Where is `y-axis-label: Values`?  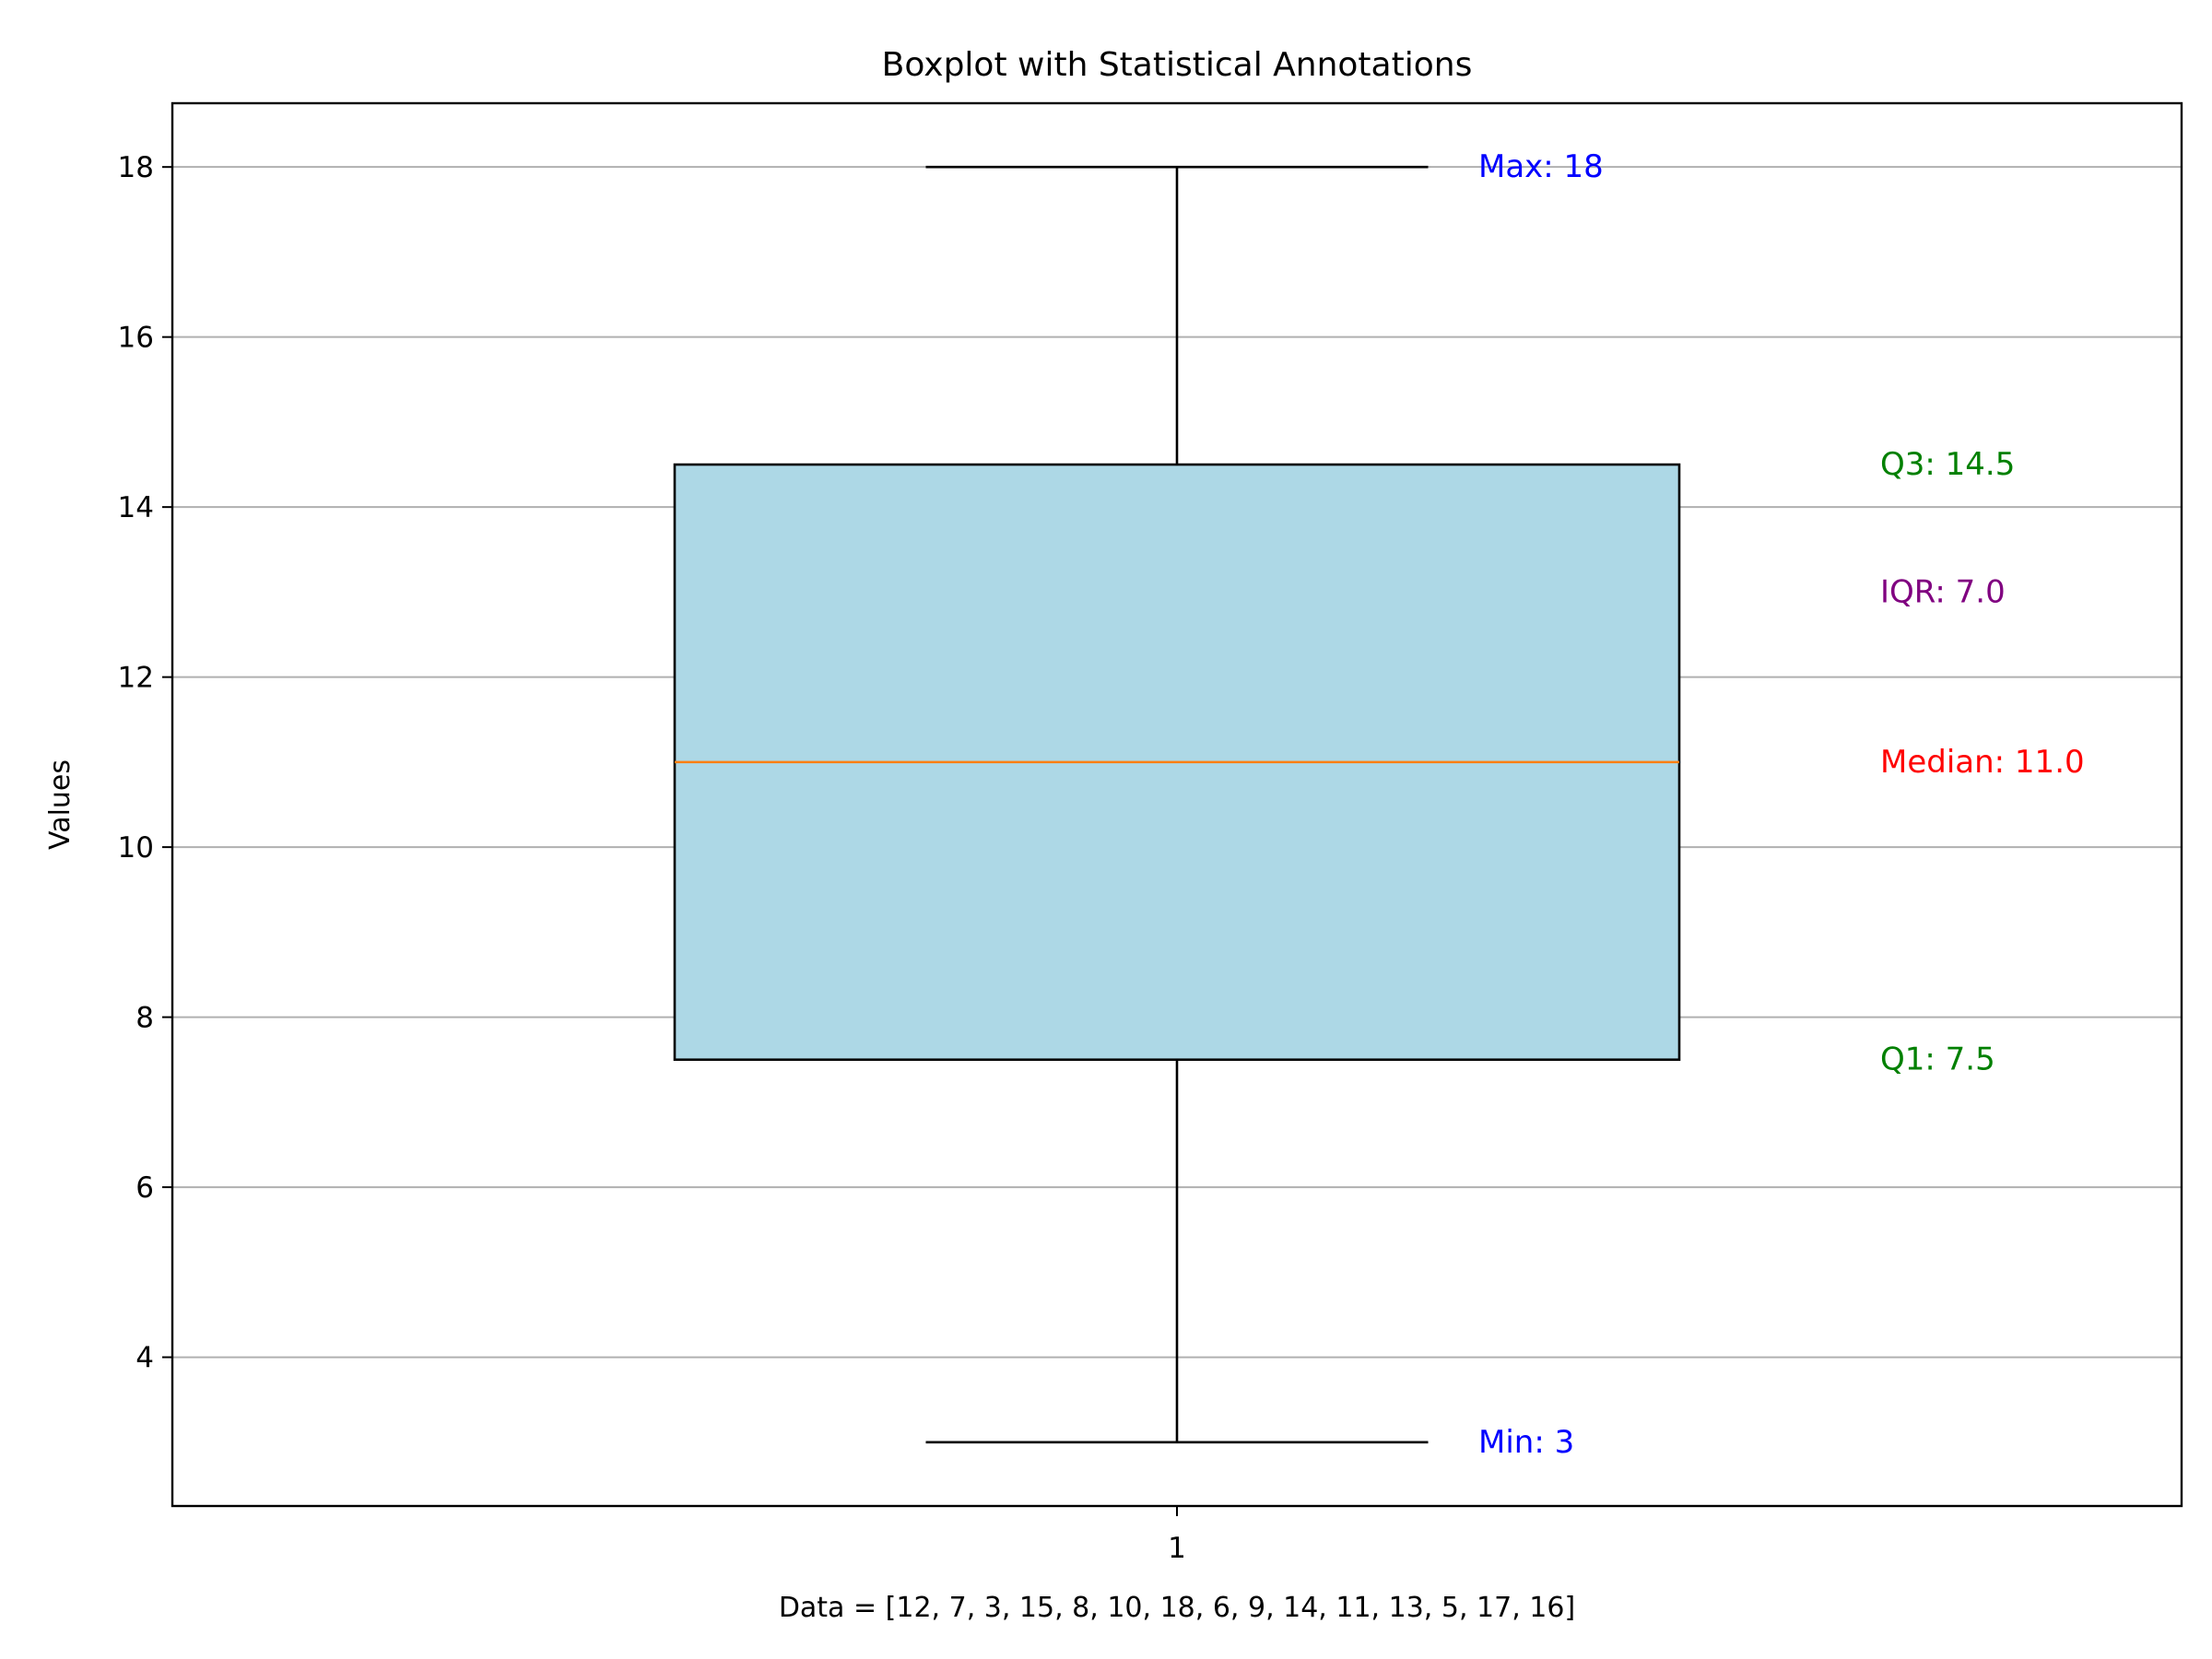 y-axis-label: Values is located at coordinates (60, 804).